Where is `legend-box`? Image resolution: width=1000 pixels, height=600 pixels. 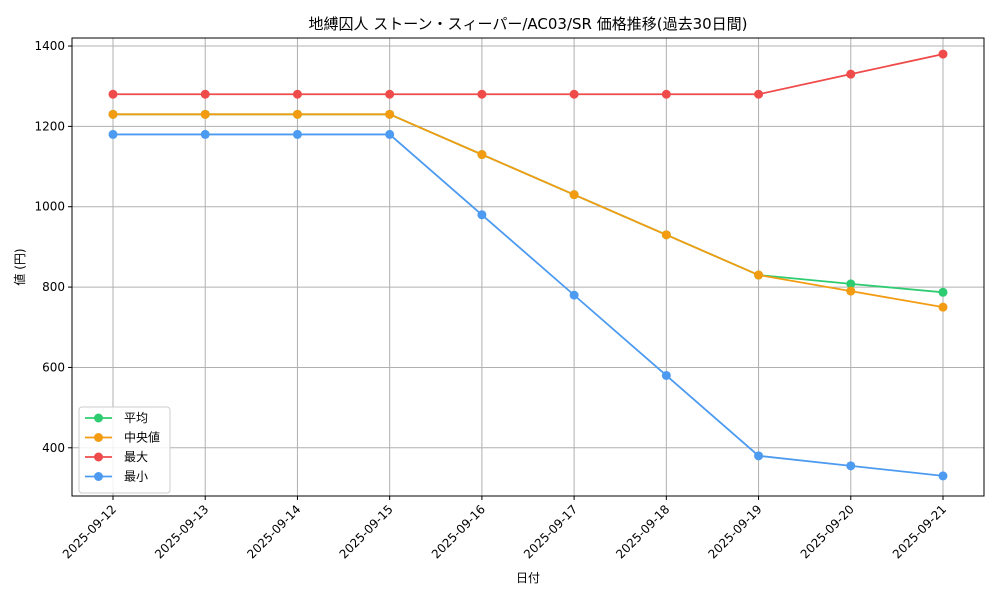 legend-box is located at coordinates (124, 450).